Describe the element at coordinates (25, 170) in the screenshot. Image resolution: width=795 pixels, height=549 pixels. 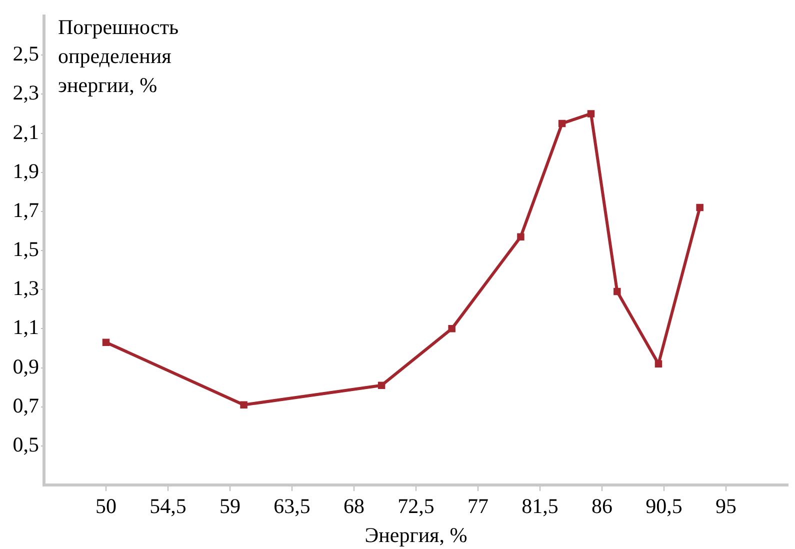
I see `y-tick-label: 1,9` at that location.